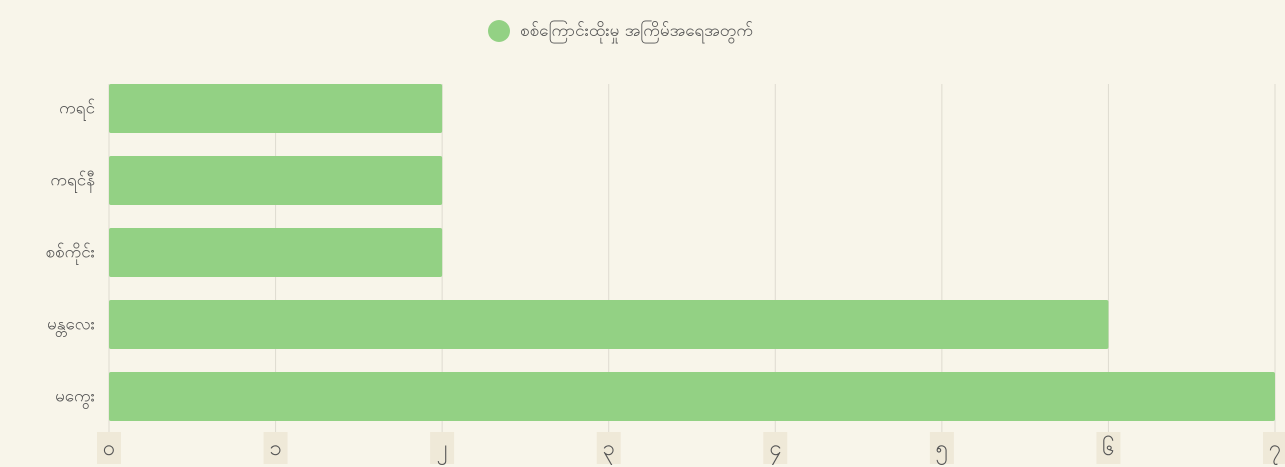 This screenshot has height=467, width=1285. I want to click on x-tick-label: ၃, so click(609, 450).